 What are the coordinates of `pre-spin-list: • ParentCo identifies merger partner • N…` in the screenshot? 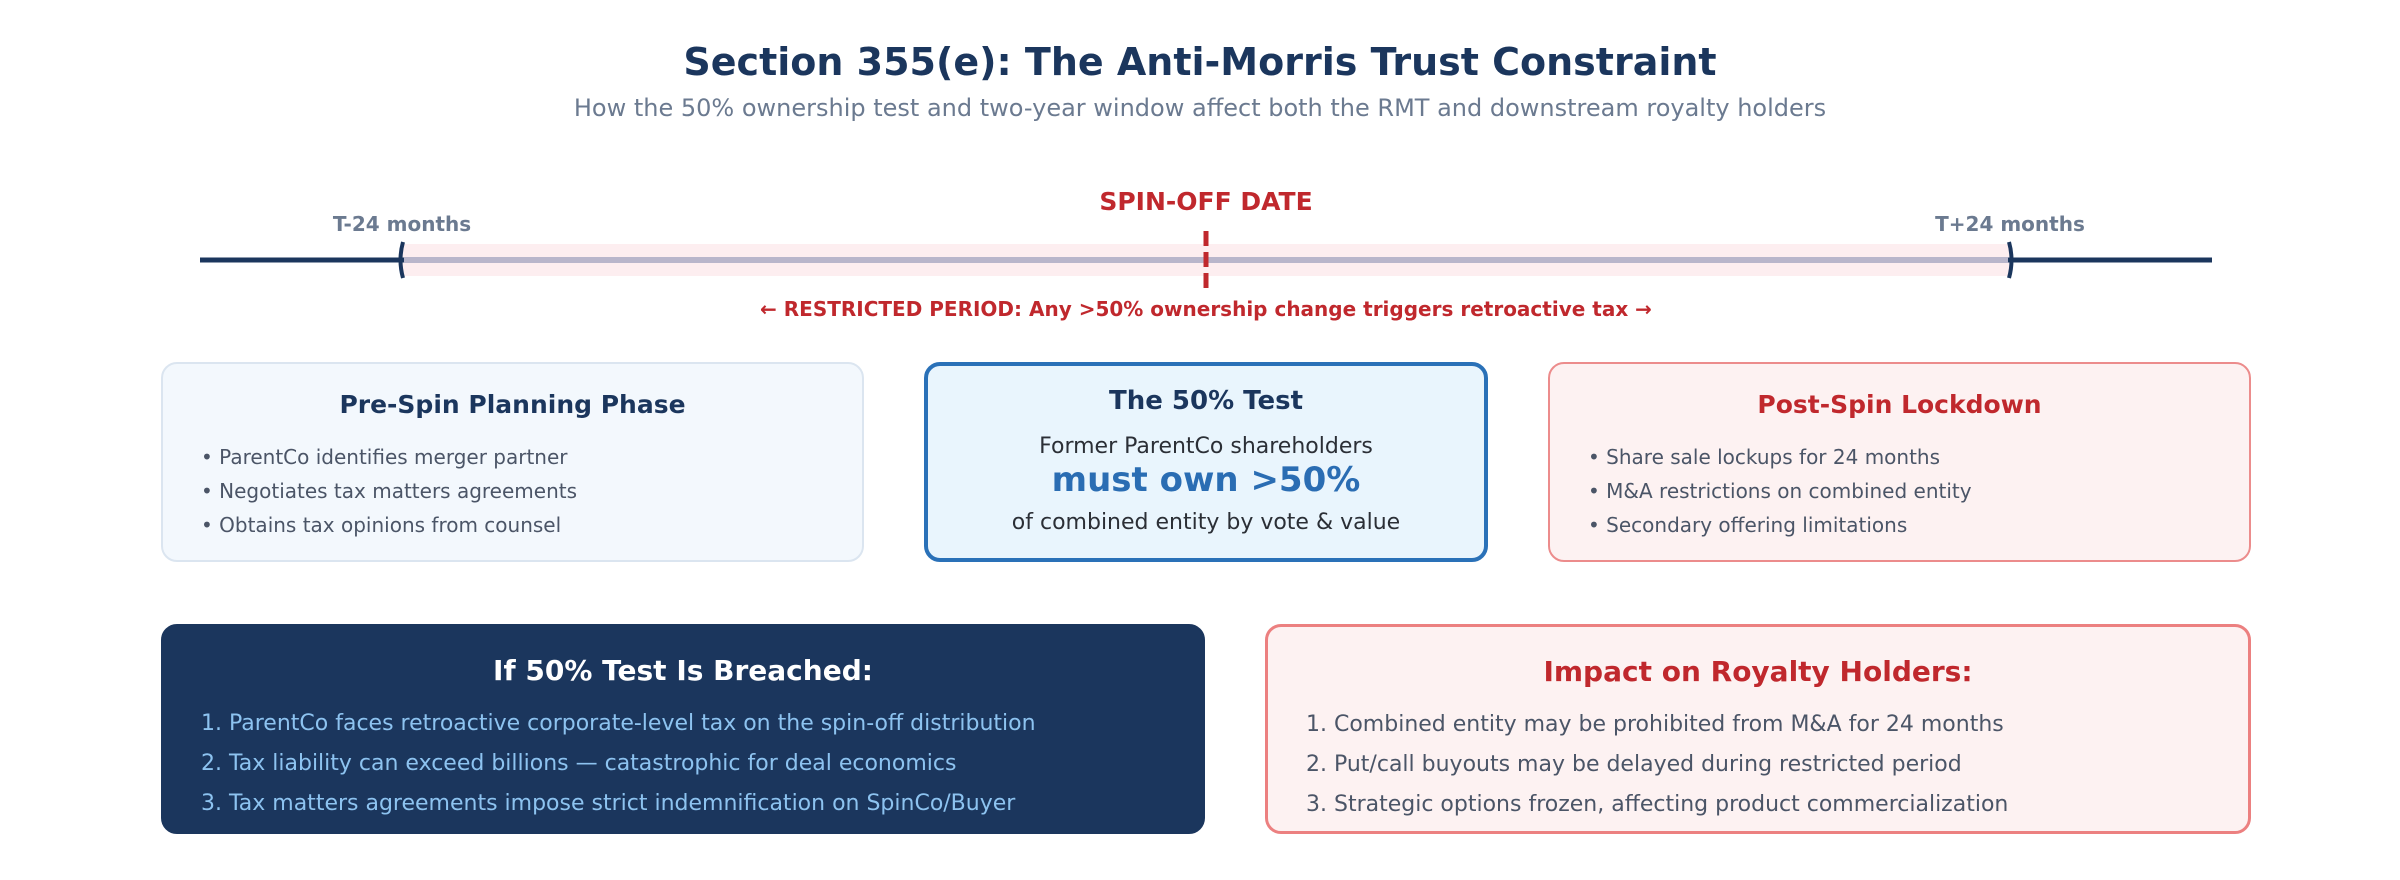 It's located at (389, 491).